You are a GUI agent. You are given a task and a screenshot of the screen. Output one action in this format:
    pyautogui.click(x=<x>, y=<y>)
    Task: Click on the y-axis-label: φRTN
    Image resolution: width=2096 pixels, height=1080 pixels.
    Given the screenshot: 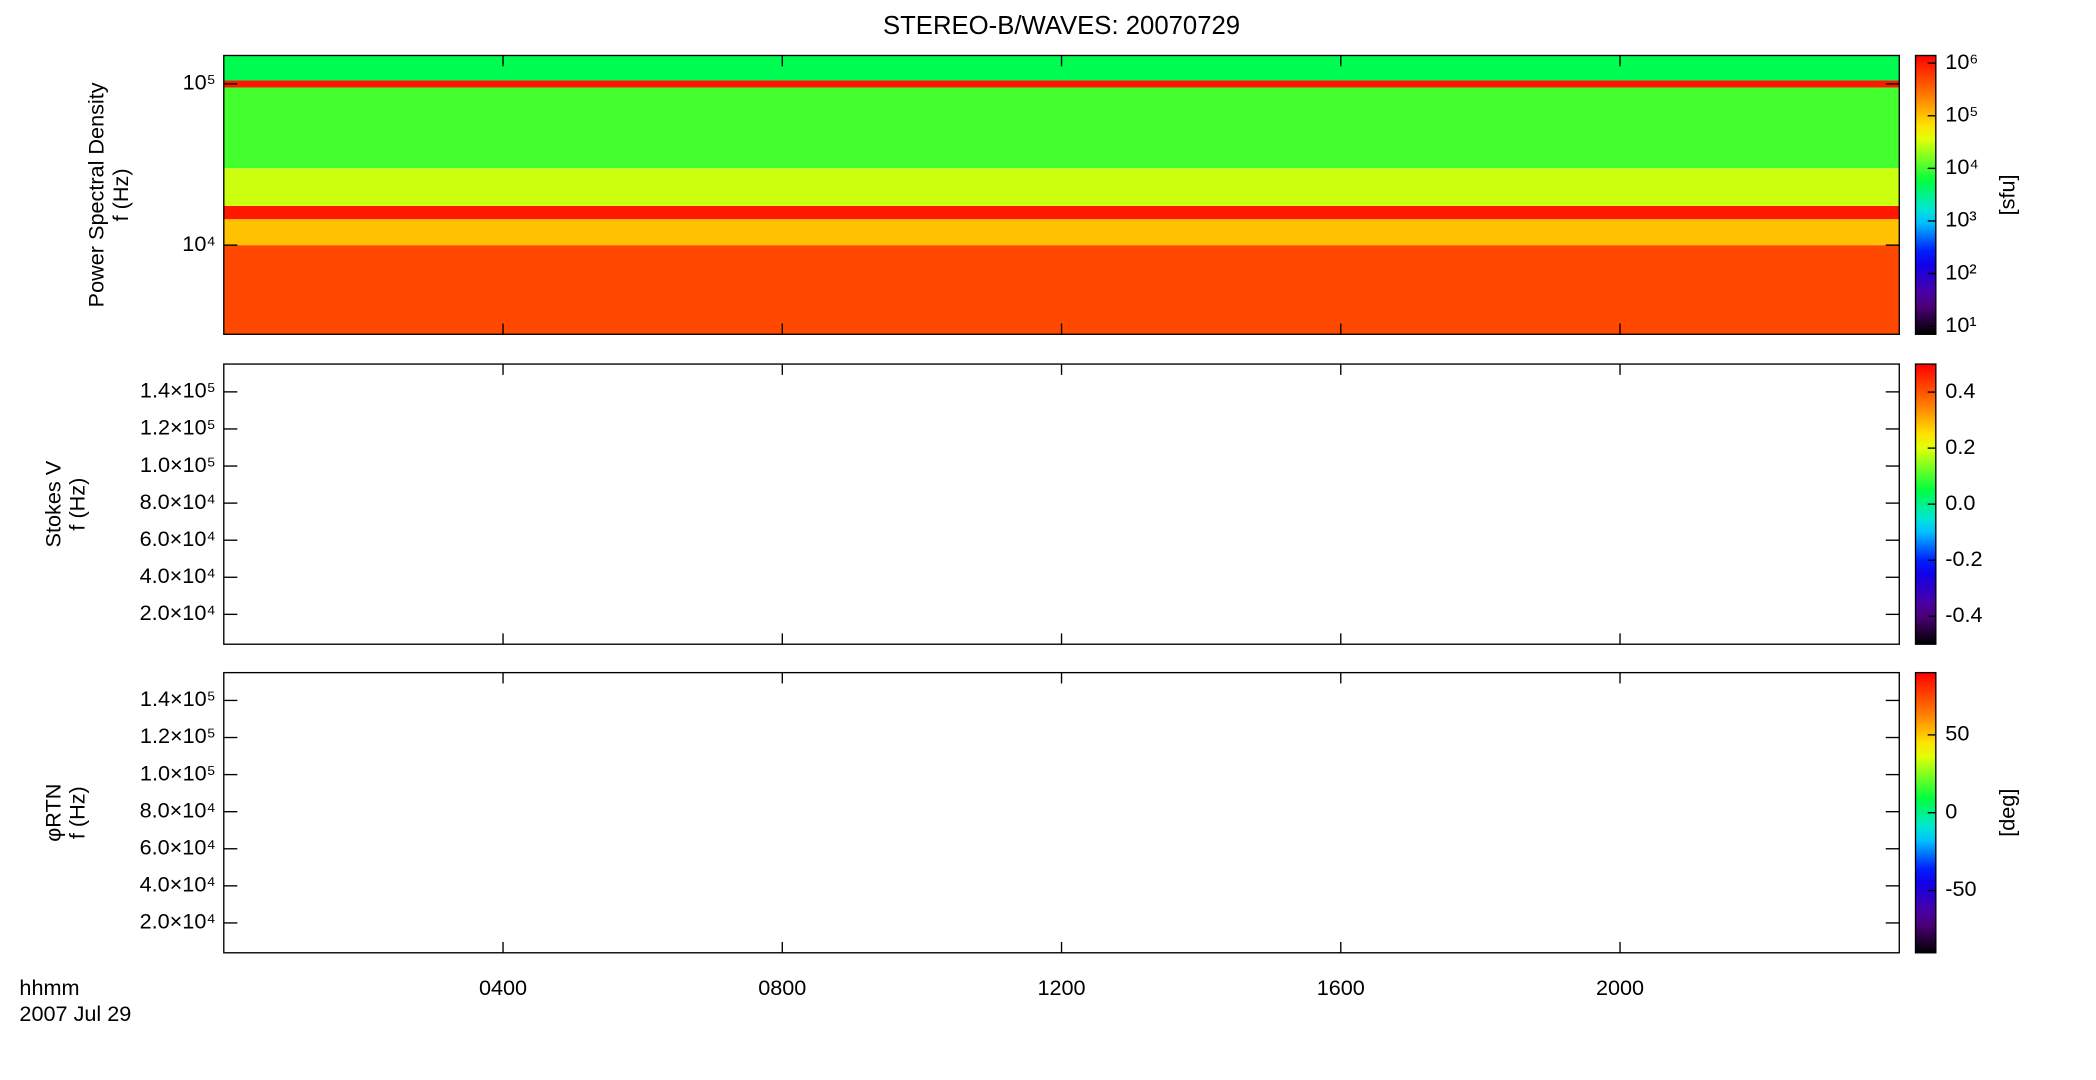 What is the action you would take?
    pyautogui.click(x=52, y=813)
    